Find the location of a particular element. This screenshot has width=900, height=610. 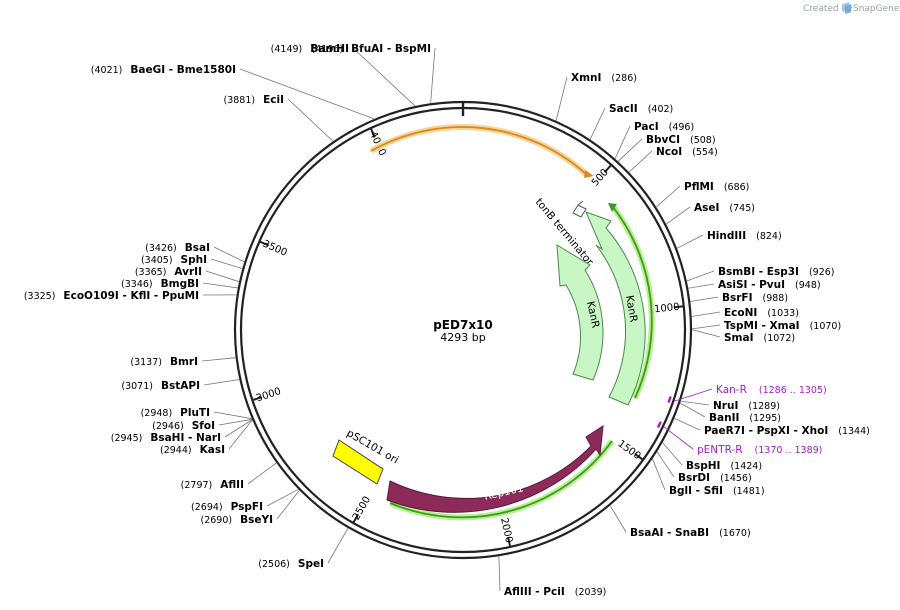

enzyme-site-aflii: (2797) AflII is located at coordinates (229, 476).